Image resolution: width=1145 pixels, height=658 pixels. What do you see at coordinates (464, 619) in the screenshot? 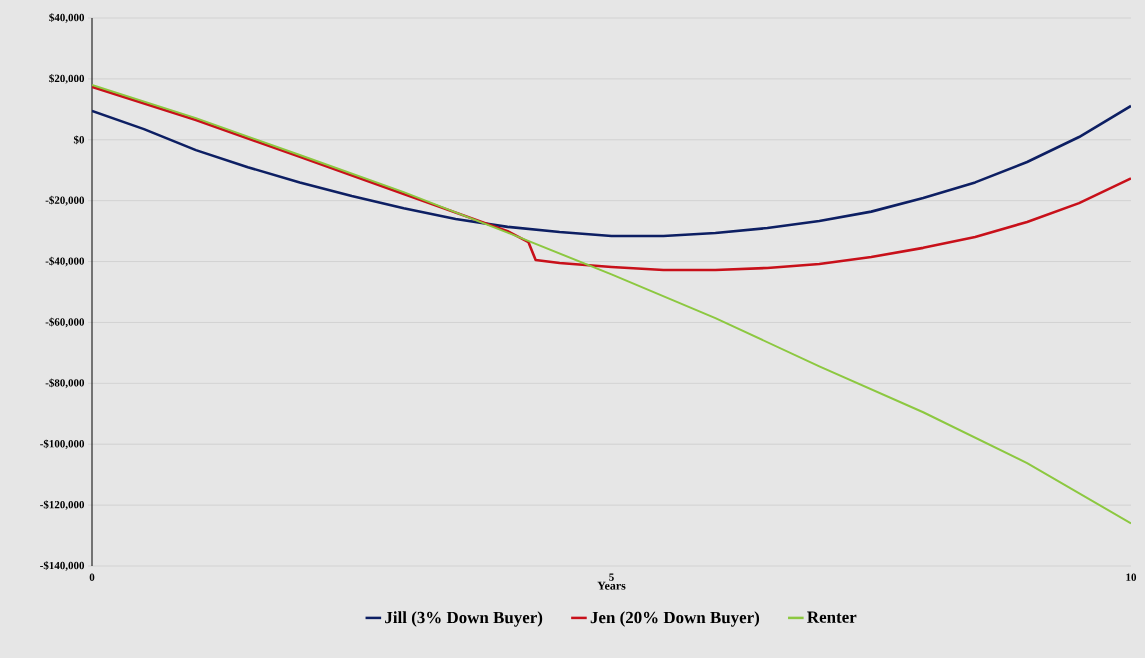
I see `legend-label: Jill (3% Down Buyer)` at bounding box center [464, 619].